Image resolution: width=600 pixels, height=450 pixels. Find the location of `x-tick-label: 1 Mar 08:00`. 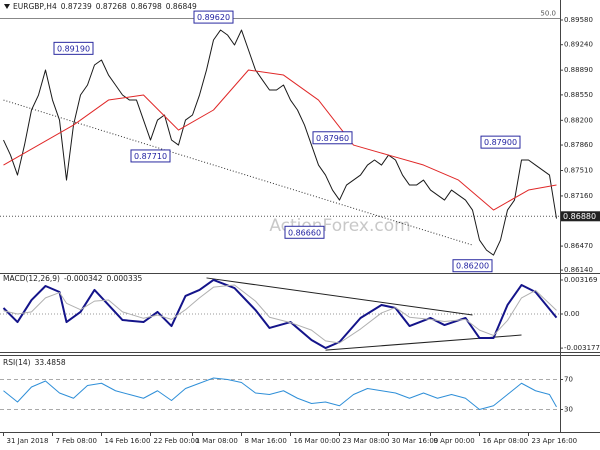

x-tick-label: 1 Mar 08:00 is located at coordinates (217, 441).